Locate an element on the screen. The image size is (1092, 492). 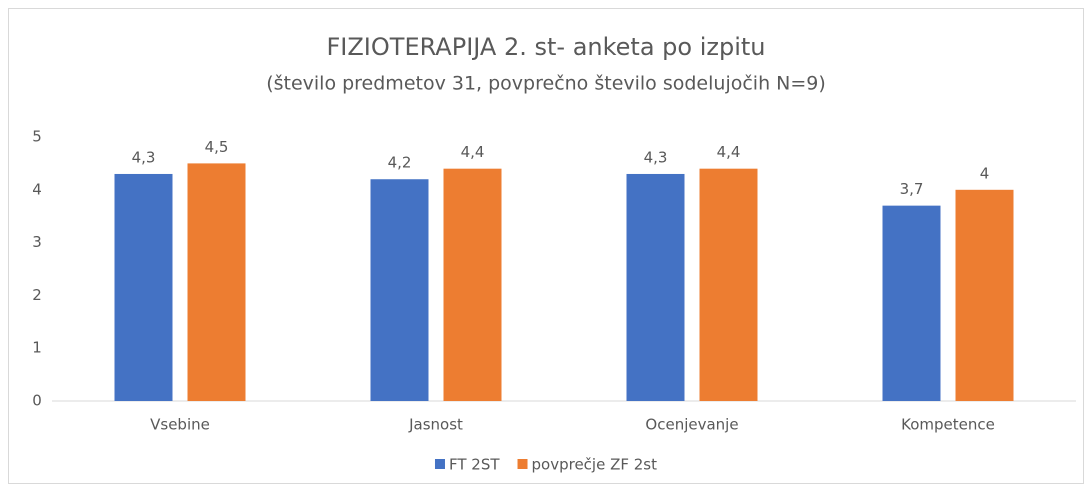
data-label: 3,7 is located at coordinates (912, 189).